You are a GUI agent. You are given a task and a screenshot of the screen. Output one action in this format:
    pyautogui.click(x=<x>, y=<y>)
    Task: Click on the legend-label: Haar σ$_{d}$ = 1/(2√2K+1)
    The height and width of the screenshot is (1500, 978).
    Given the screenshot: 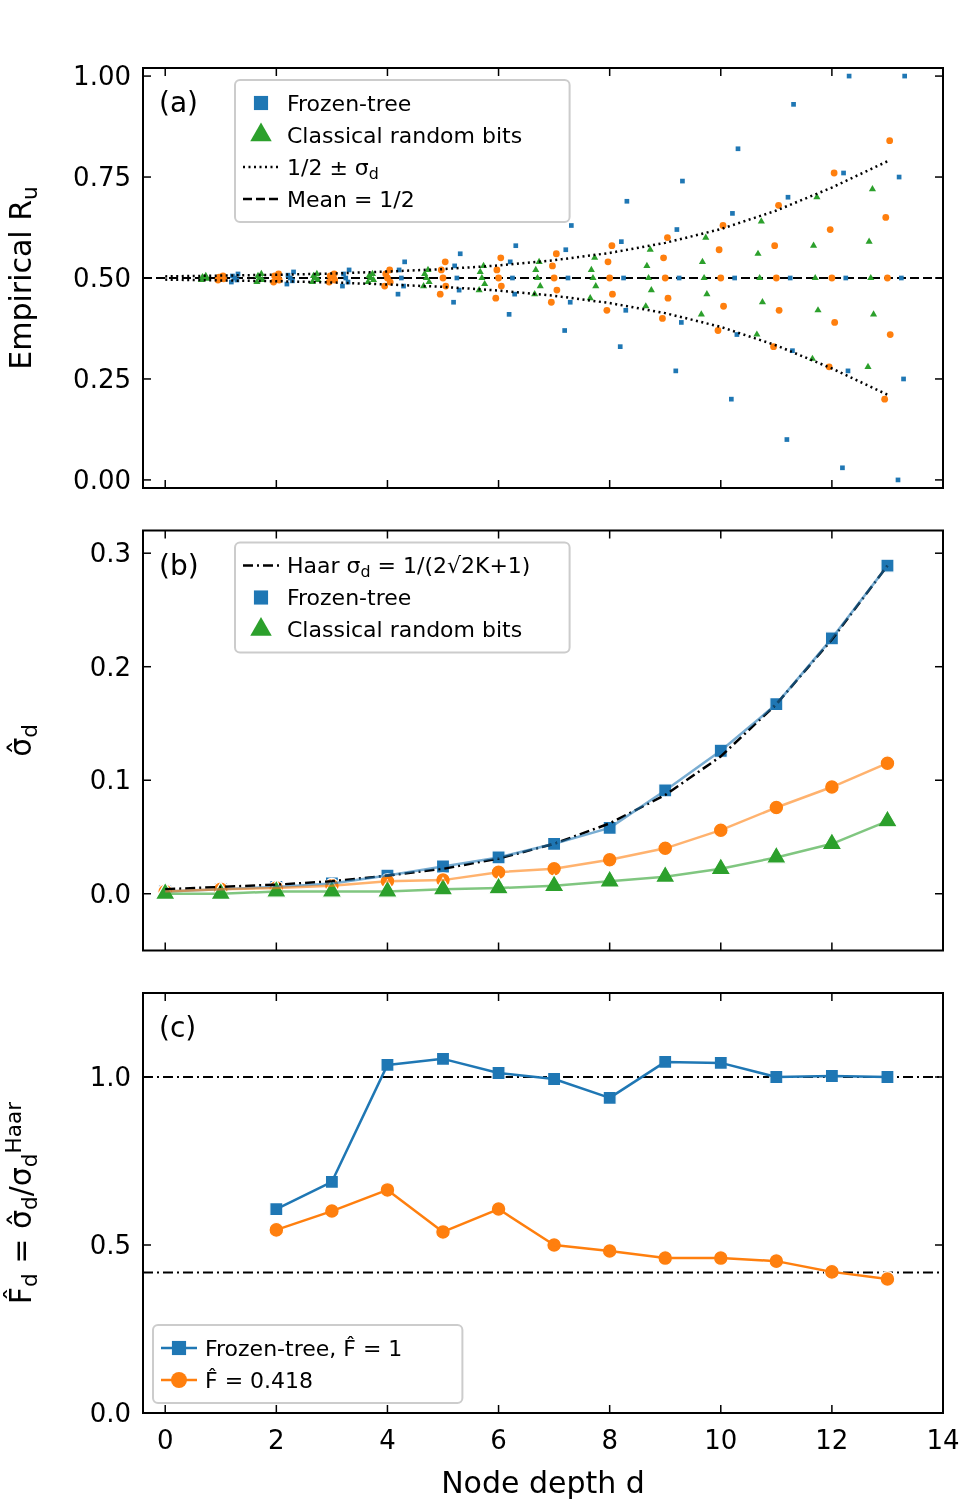 What is the action you would take?
    pyautogui.click(x=409, y=567)
    